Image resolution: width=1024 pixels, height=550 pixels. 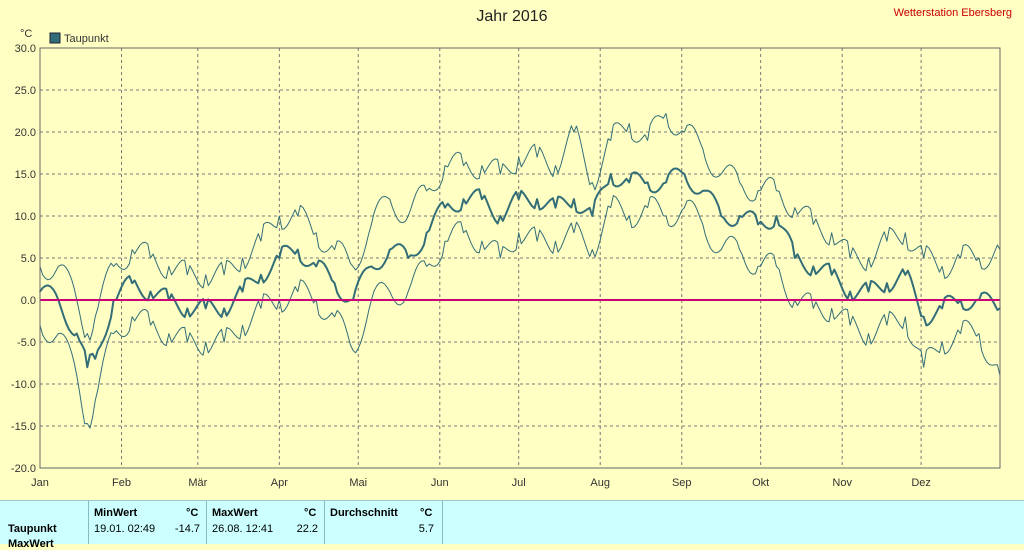 What do you see at coordinates (235, 513) in the screenshot?
I see `max-header: MaxWert` at bounding box center [235, 513].